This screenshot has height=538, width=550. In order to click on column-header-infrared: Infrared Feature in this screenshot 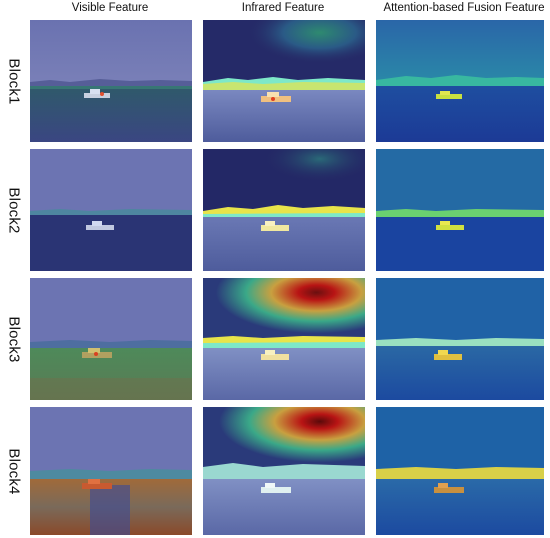, I will do `click(283, 8)`.